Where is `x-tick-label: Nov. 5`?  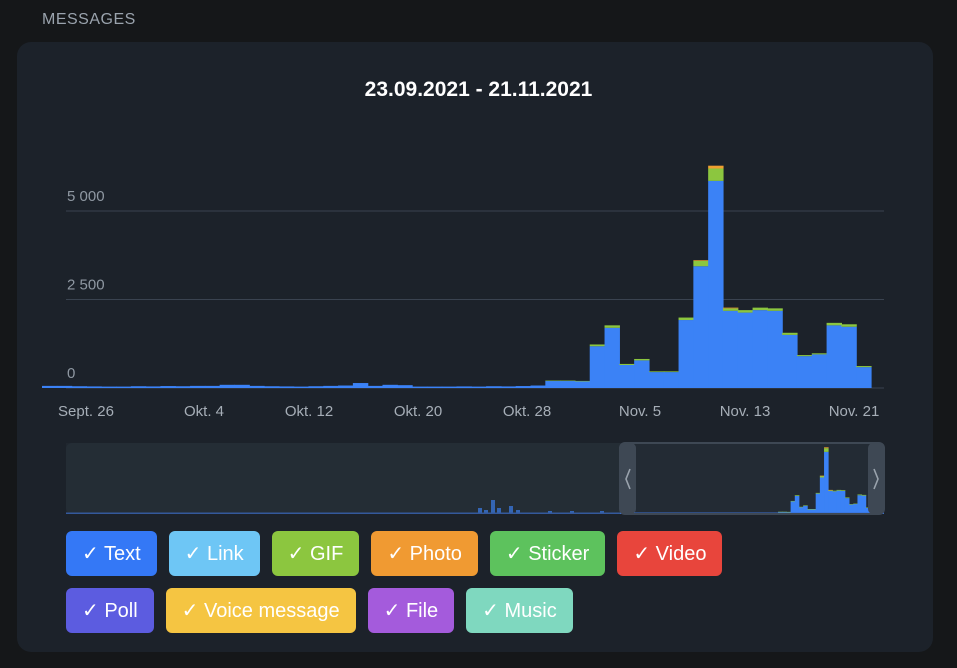
x-tick-label: Nov. 5 is located at coordinates (640, 411).